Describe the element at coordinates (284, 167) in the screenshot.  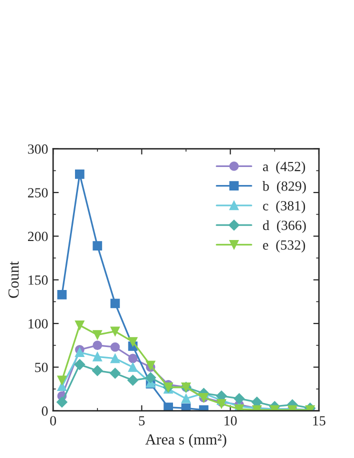
I see `legend-label: a (452)` at that location.